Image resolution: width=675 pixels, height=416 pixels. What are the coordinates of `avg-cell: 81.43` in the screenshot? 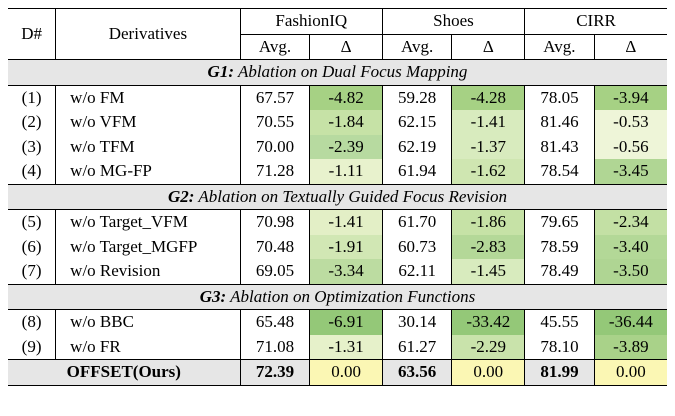 It's located at (559, 146).